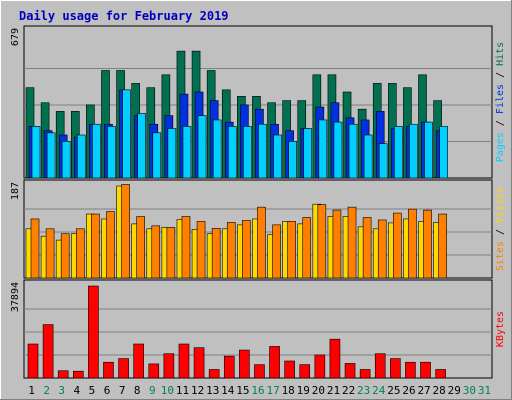 This screenshot has height=400, width=512. What do you see at coordinates (242, 390) in the screenshot?
I see `x-tick-label: 15` at bounding box center [242, 390].